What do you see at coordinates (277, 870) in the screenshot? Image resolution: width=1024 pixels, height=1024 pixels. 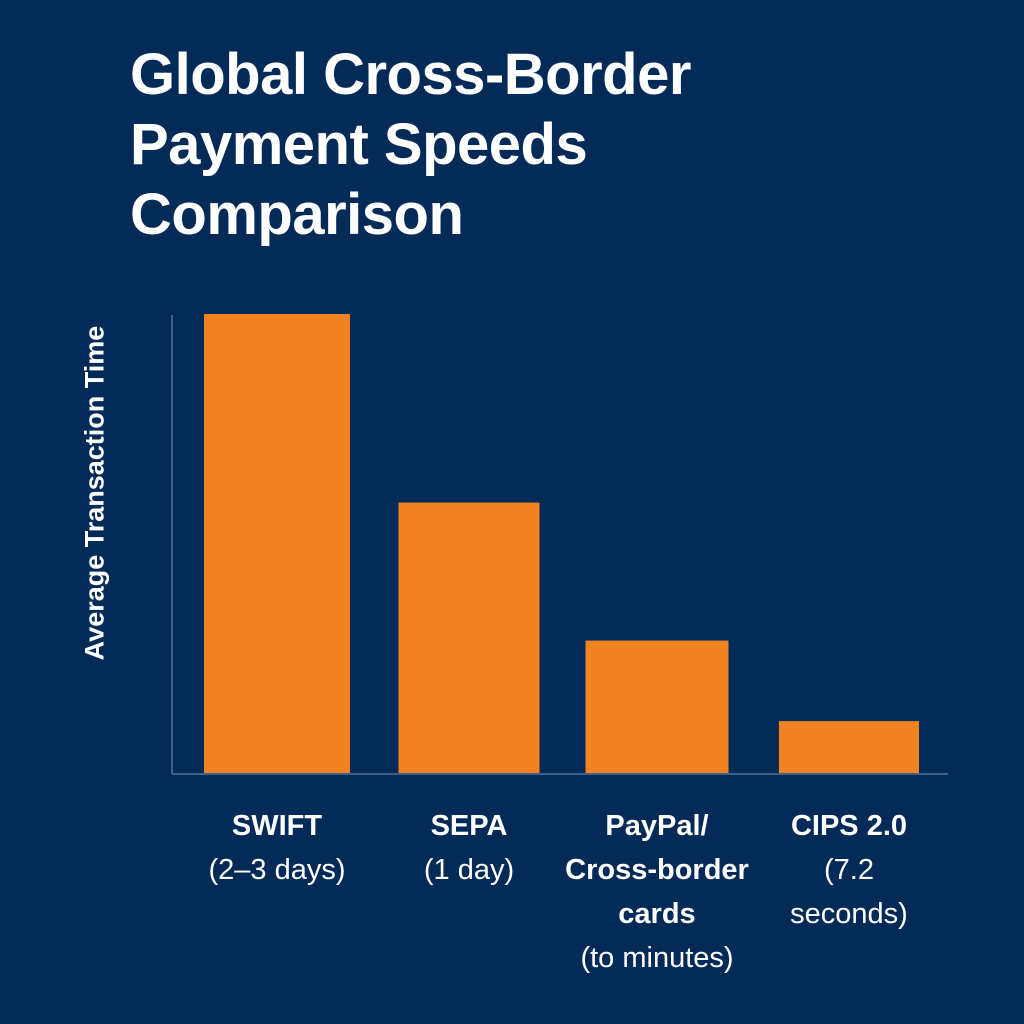 I see `category-detail-line: (2–3 days)` at bounding box center [277, 870].